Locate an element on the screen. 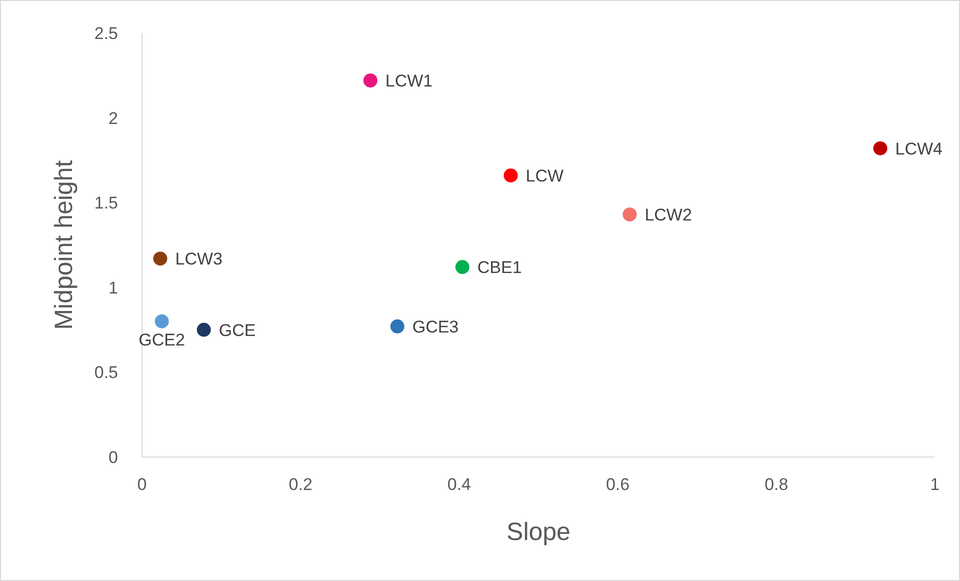 This screenshot has width=960, height=581. x-axis-title: Slope is located at coordinates (538, 532).